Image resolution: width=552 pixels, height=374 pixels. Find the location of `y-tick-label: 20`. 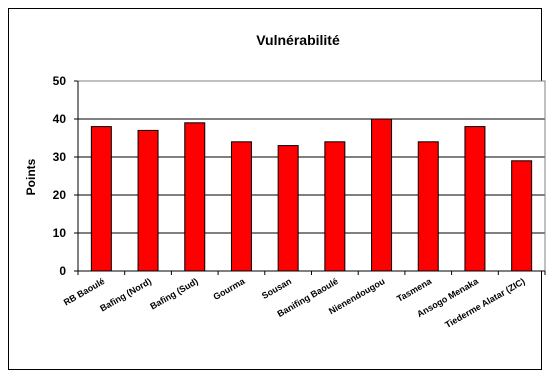

y-tick-label: 20 is located at coordinates (60, 195).